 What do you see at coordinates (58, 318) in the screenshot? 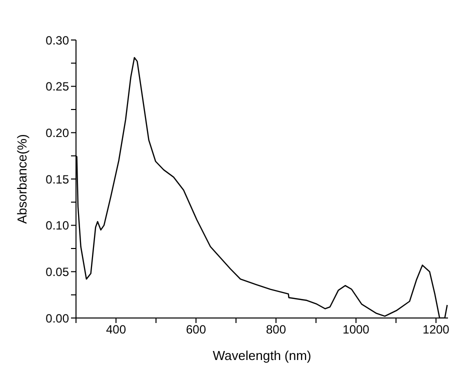
I see `y-tick-label: 0.00` at bounding box center [58, 318].